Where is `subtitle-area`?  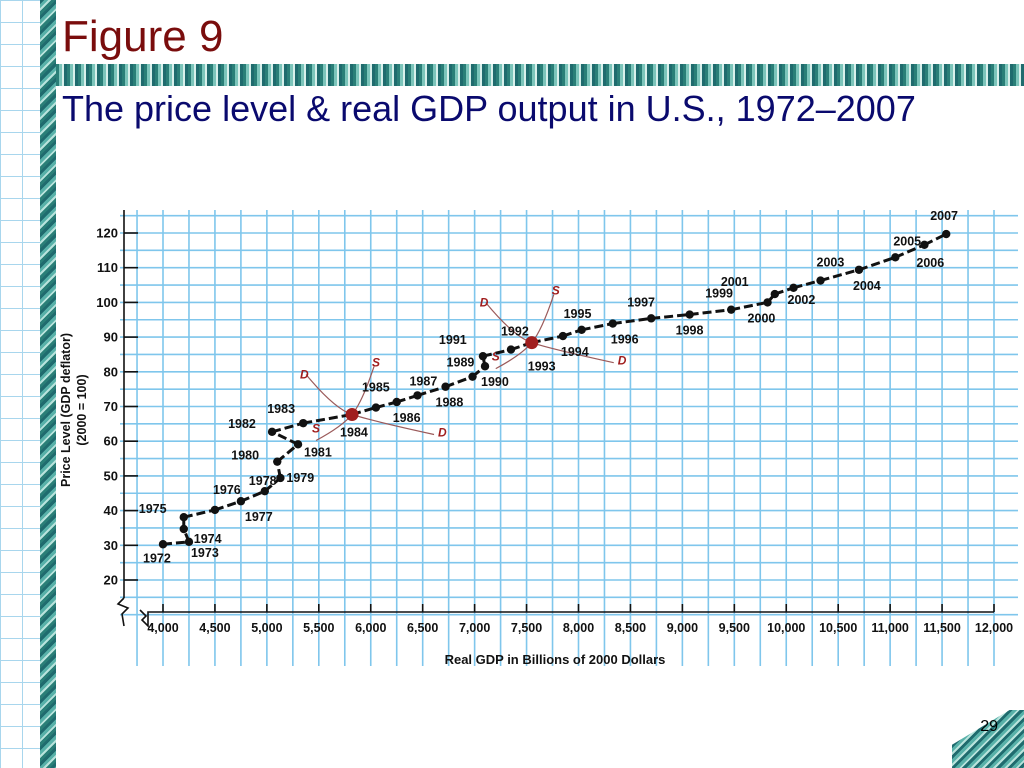
subtitle-area is located at coordinates (540, 141).